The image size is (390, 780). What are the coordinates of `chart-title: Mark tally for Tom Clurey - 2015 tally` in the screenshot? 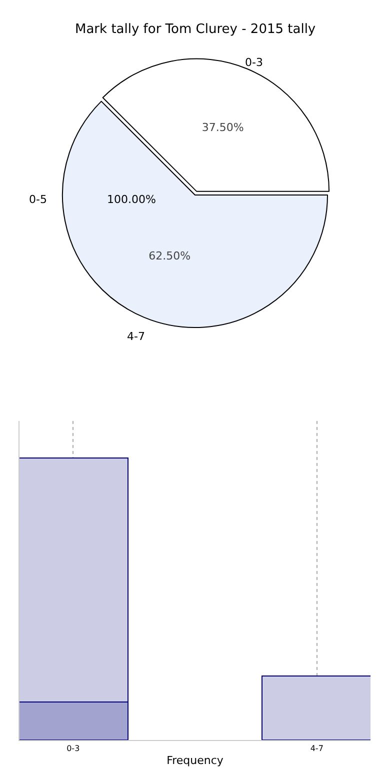 It's located at (195, 29).